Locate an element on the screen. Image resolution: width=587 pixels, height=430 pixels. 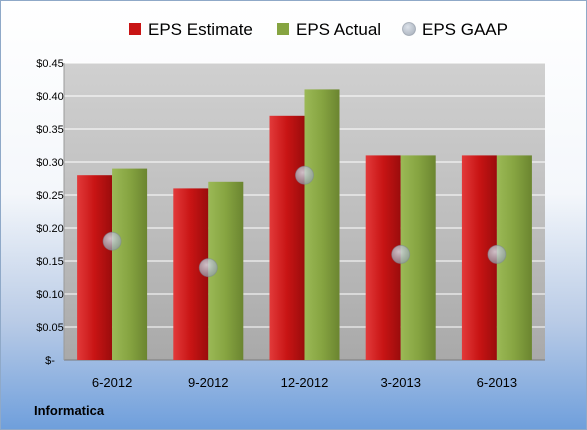
legend: EPS Estimate EPS Actual EPS GAAP is located at coordinates (318, 29).